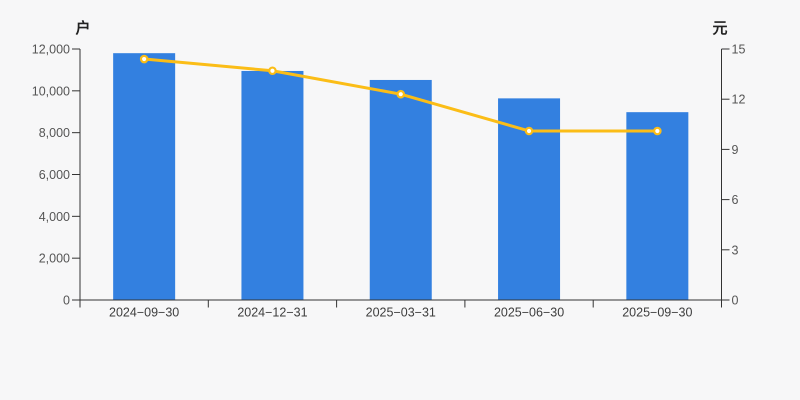 The image size is (800, 400). Describe the element at coordinates (51, 91) in the screenshot. I see `y-axis-left-tick-label: 10,000` at that location.